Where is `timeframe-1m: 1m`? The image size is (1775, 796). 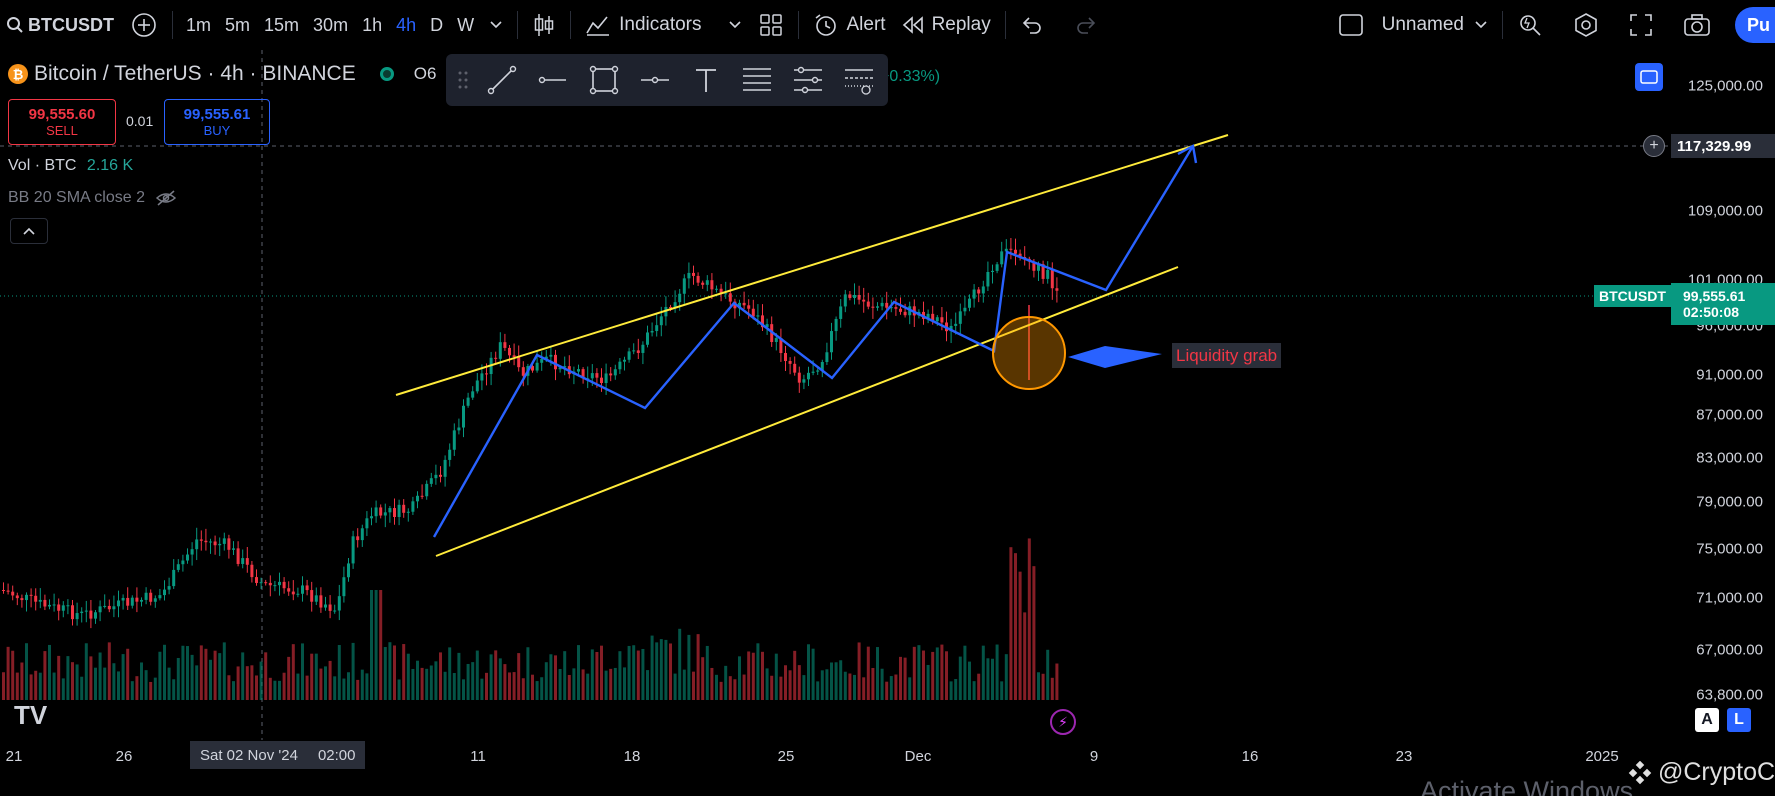
timeframe-1m: 1m is located at coordinates (199, 24).